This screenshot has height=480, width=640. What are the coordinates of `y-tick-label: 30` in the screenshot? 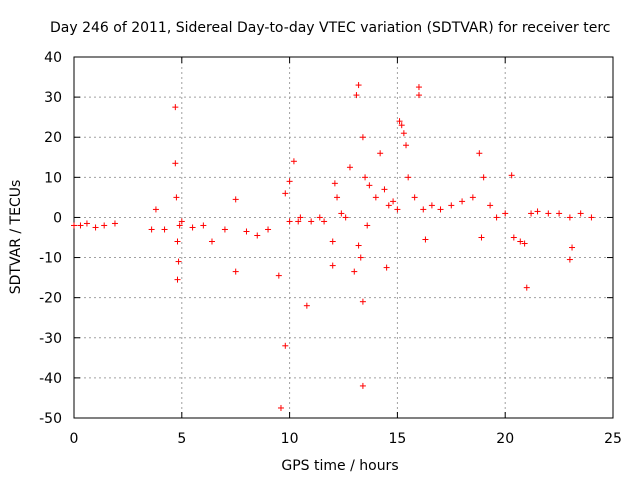 It's located at (53, 98).